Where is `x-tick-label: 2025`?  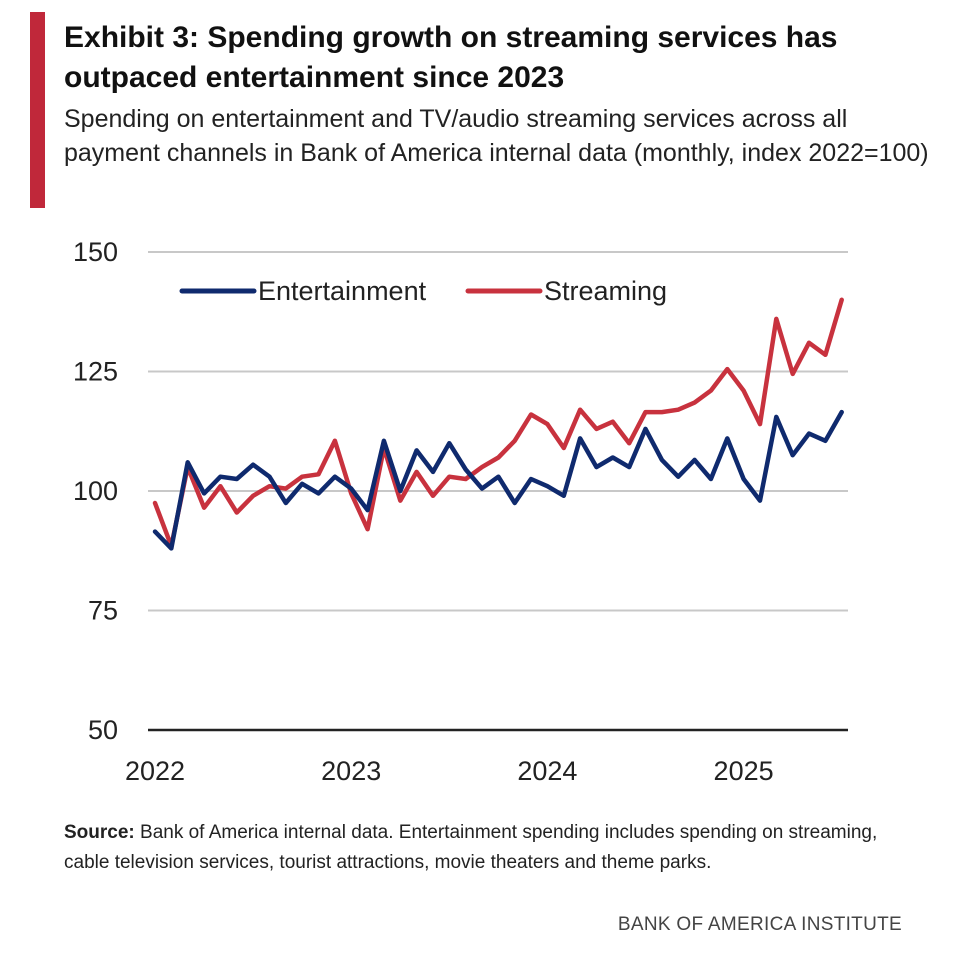 x-tick-label: 2025 is located at coordinates (744, 771).